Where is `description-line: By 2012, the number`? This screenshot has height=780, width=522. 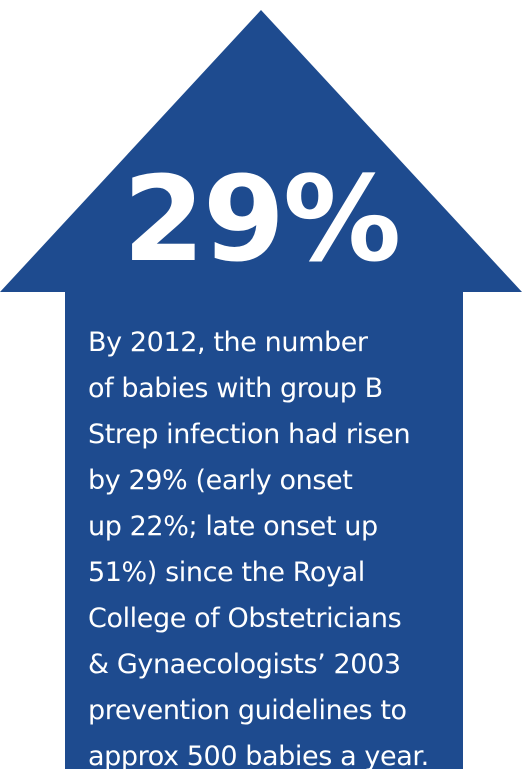
description-line: By 2012, the number is located at coordinates (228, 342).